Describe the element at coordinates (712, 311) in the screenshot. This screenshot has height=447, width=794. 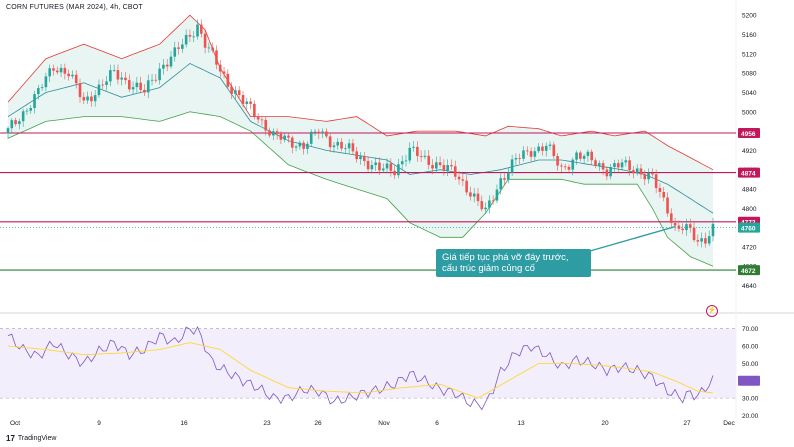
I see `lightning-icon: ⚡` at that location.